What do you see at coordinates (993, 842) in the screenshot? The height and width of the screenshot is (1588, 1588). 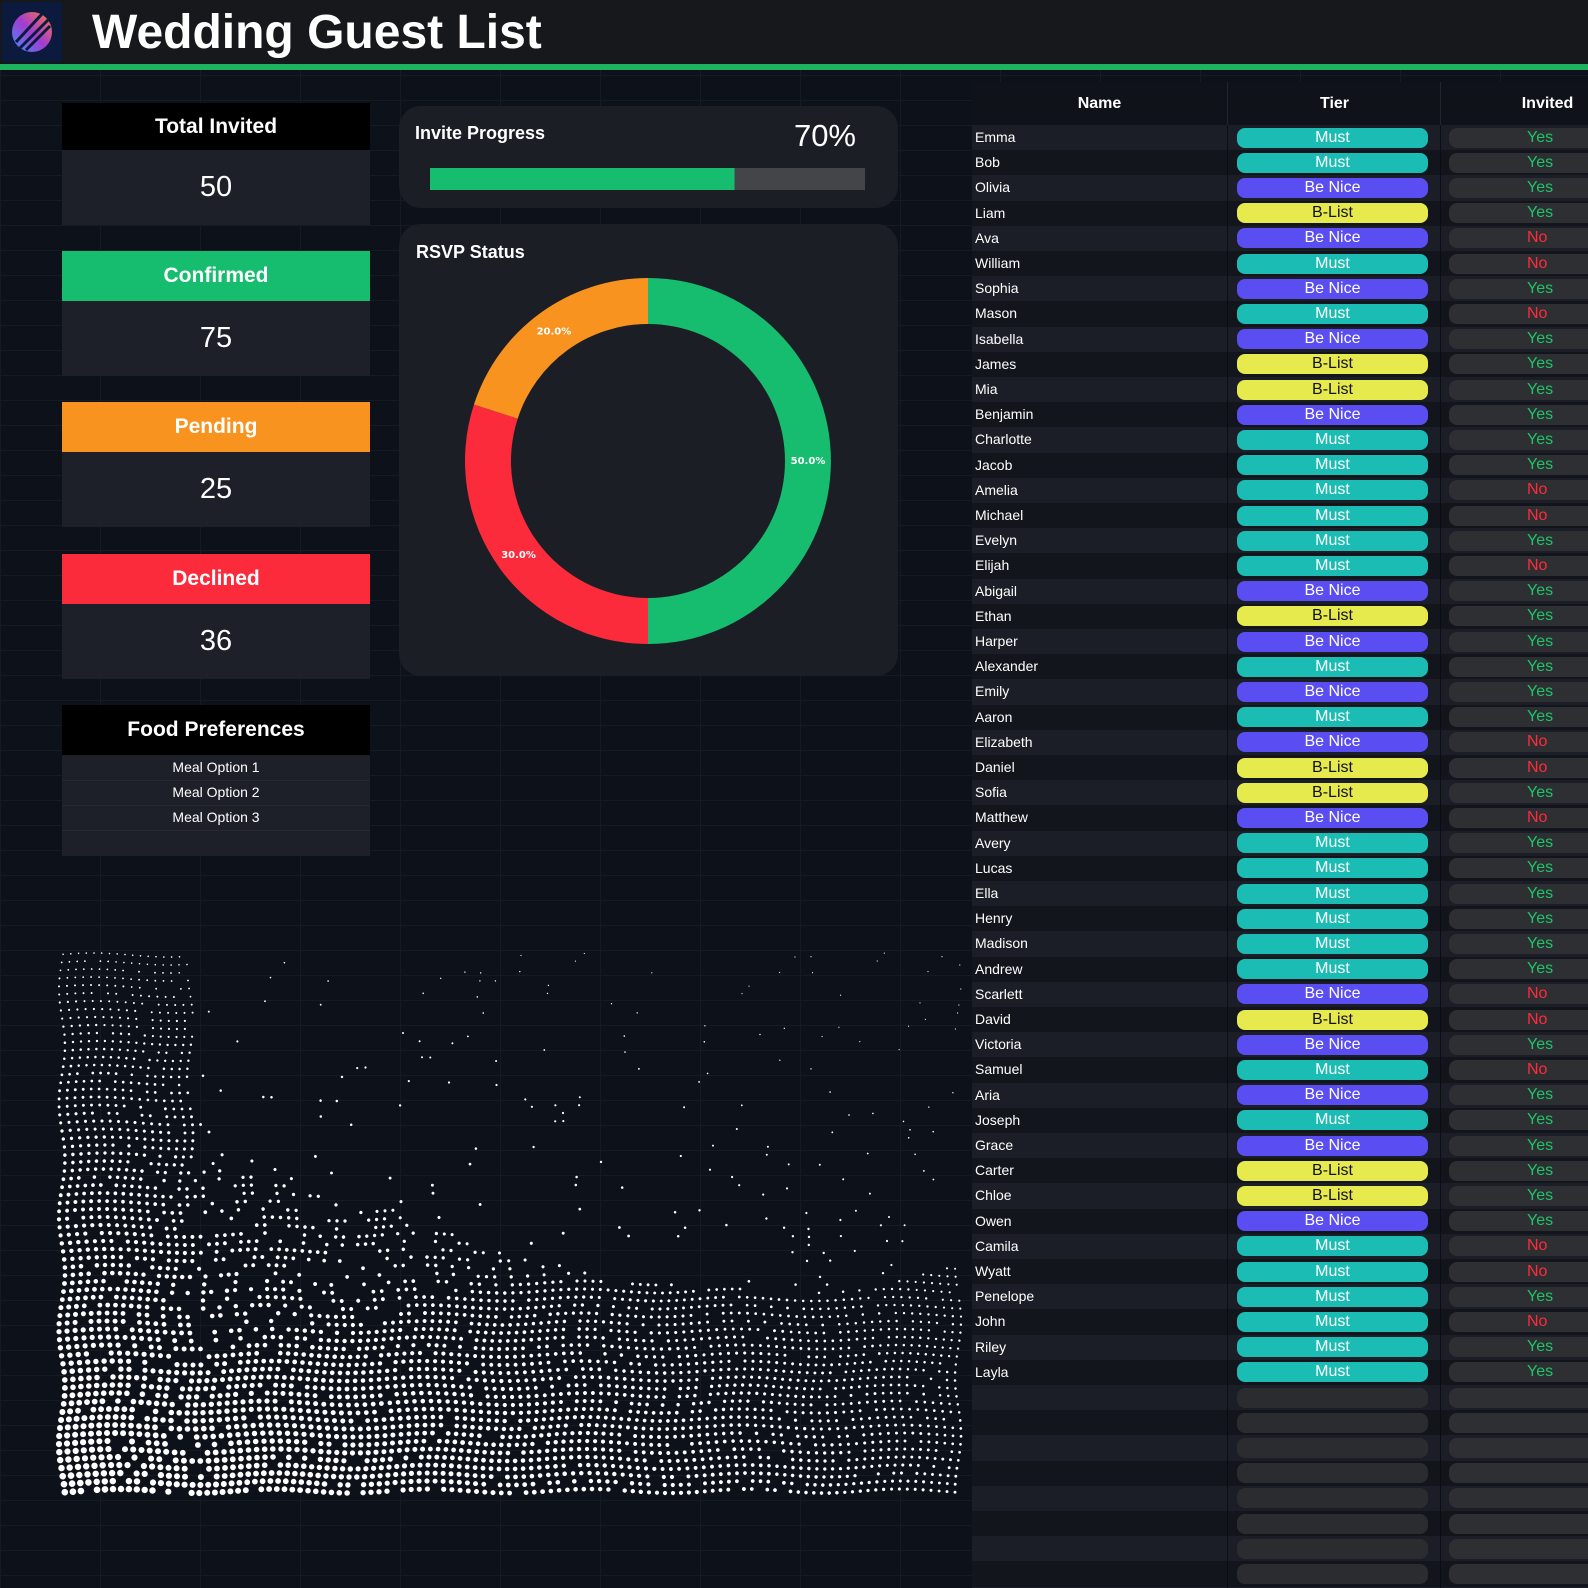 I see `guest-name: Avery` at bounding box center [993, 842].